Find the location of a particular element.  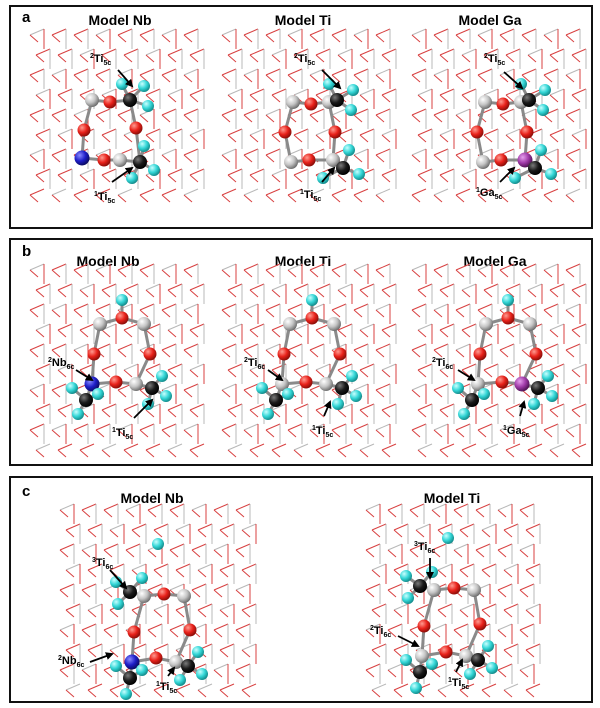

molecule-a-ga is located at coordinates (513, 131).